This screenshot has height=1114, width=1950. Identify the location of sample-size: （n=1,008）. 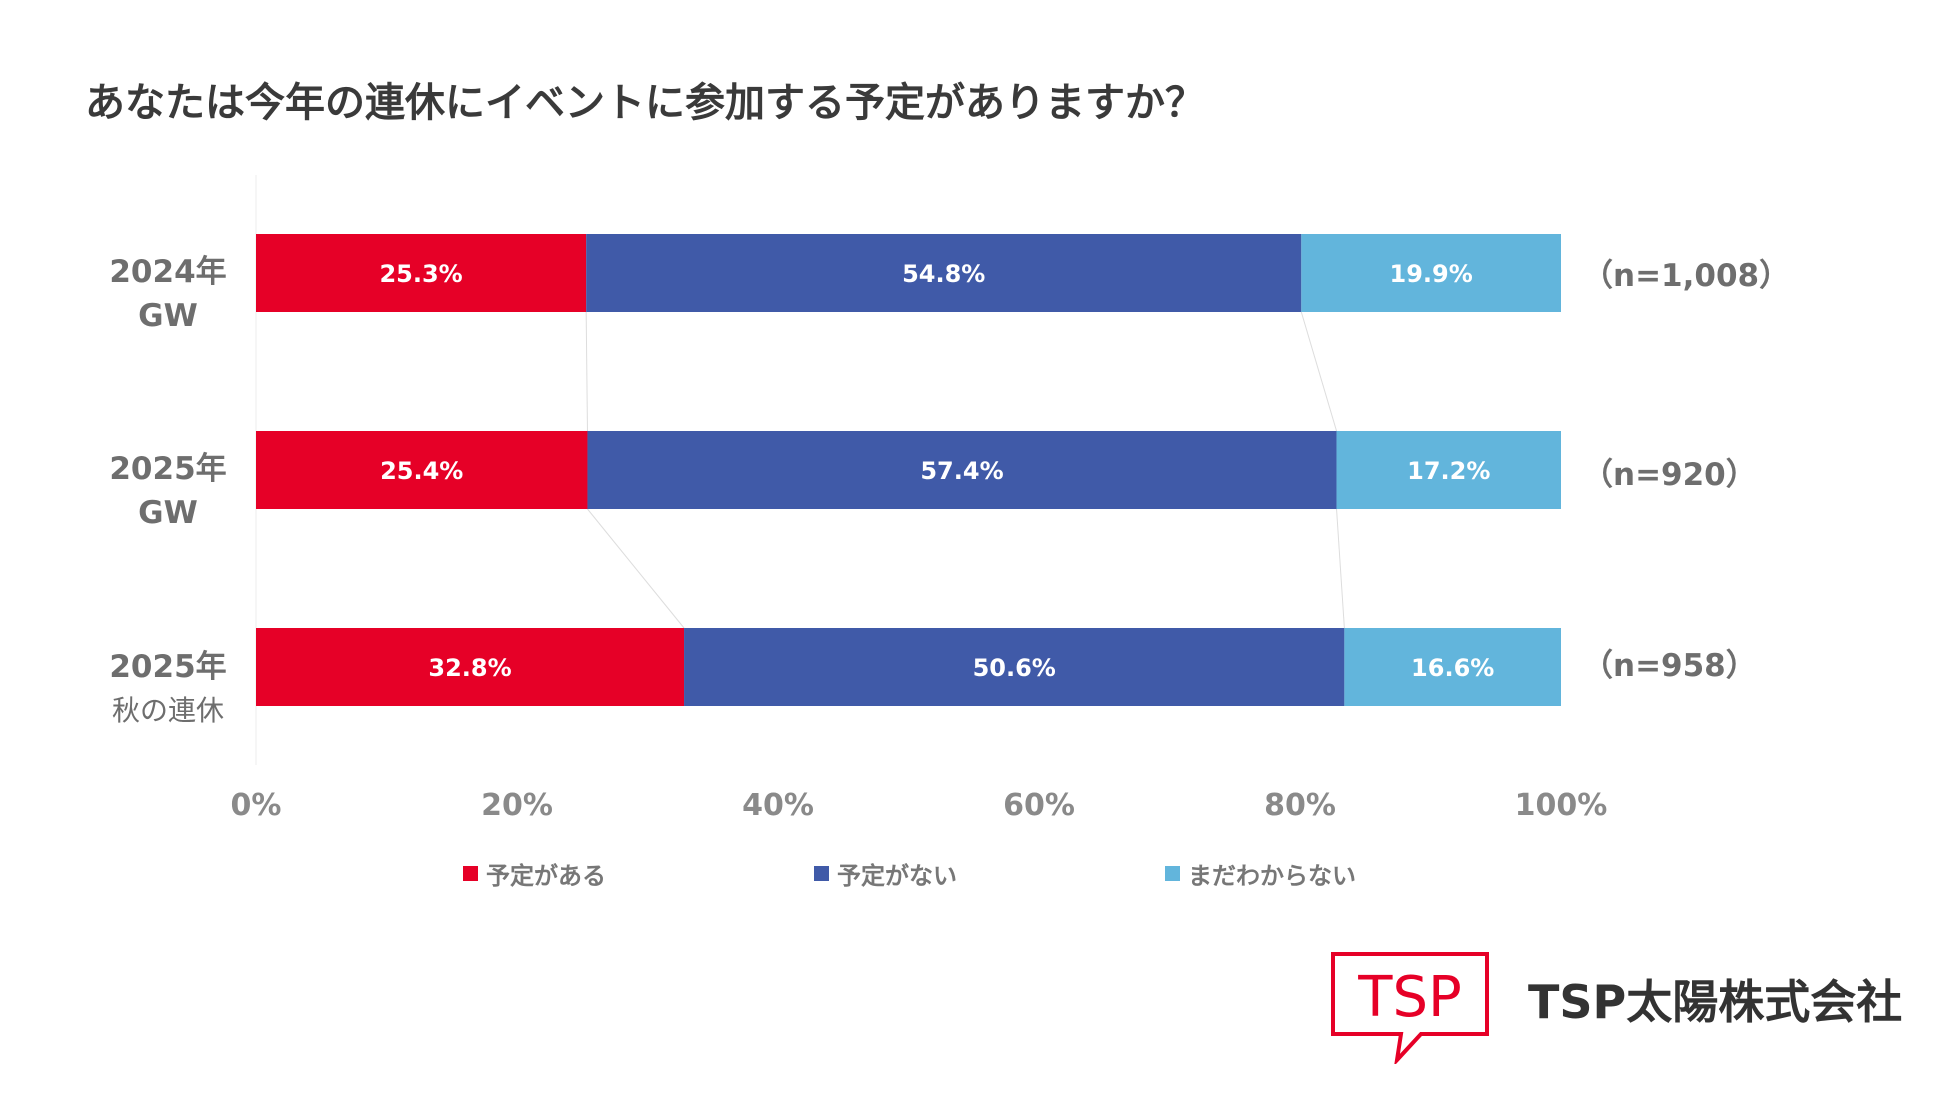
(1686, 276).